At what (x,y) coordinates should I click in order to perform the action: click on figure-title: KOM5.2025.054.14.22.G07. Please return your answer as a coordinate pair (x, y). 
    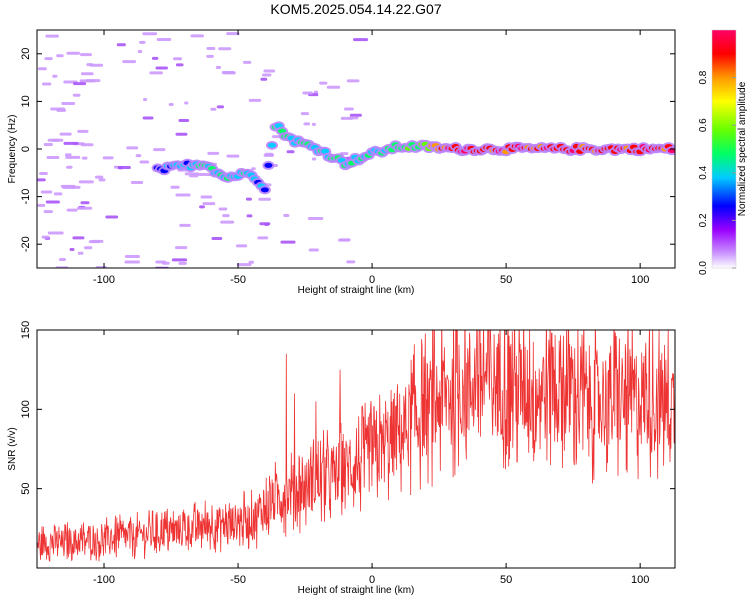
    Looking at the image, I should click on (355, 9).